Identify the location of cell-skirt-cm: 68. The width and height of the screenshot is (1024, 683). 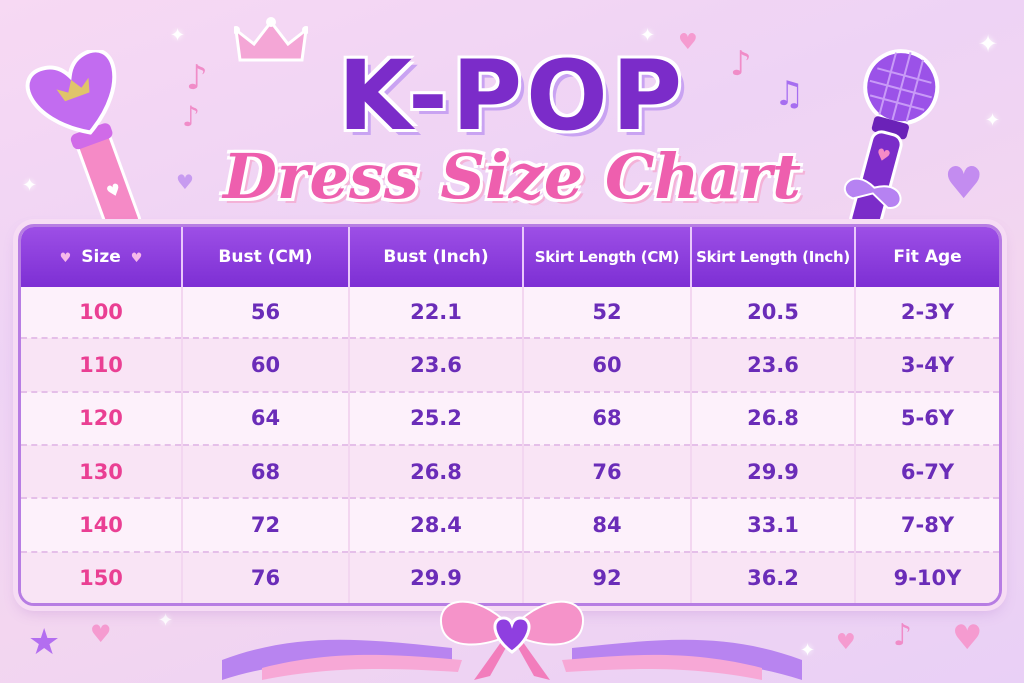
(607, 418).